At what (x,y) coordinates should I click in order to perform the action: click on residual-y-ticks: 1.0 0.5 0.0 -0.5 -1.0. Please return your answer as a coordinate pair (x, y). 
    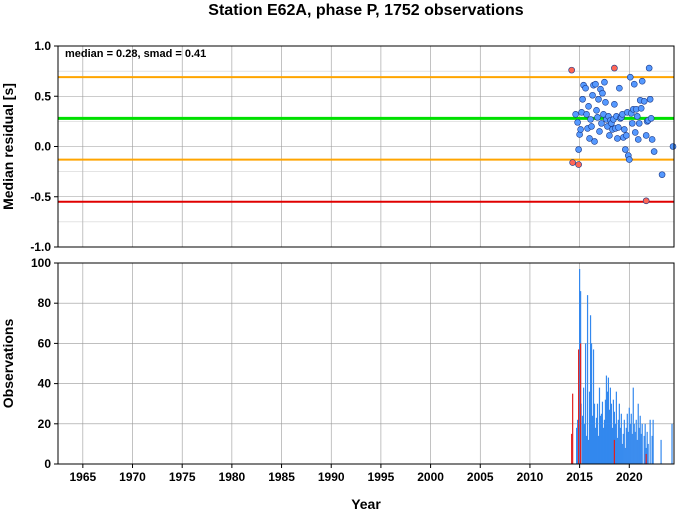
    Looking at the image, I should click on (44, 146).